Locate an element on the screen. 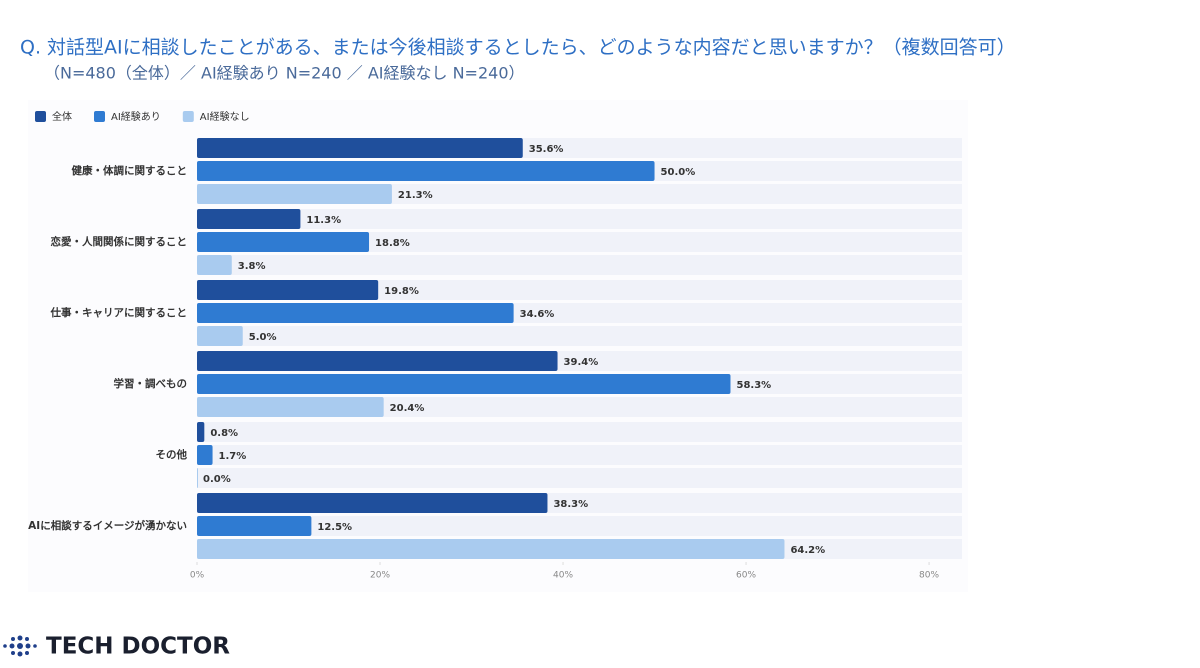  subtitle: （N=480（全体）／ AI経験あり N=240 ／ AI経験なし N=240） is located at coordinates (284, 73).